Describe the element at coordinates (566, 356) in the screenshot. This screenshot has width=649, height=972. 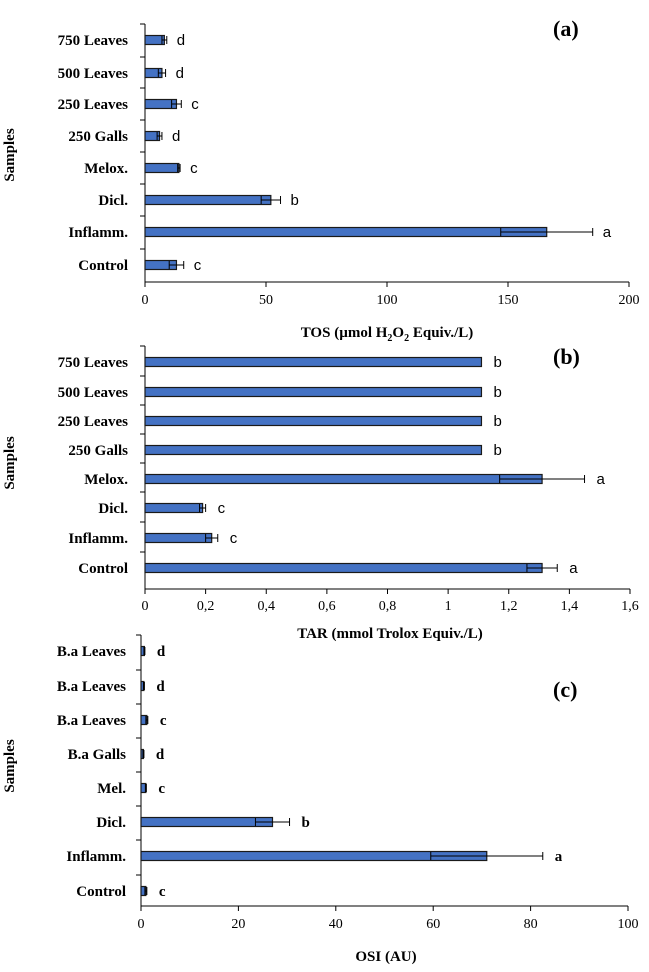
I see `panel-b-tag: (b)` at that location.